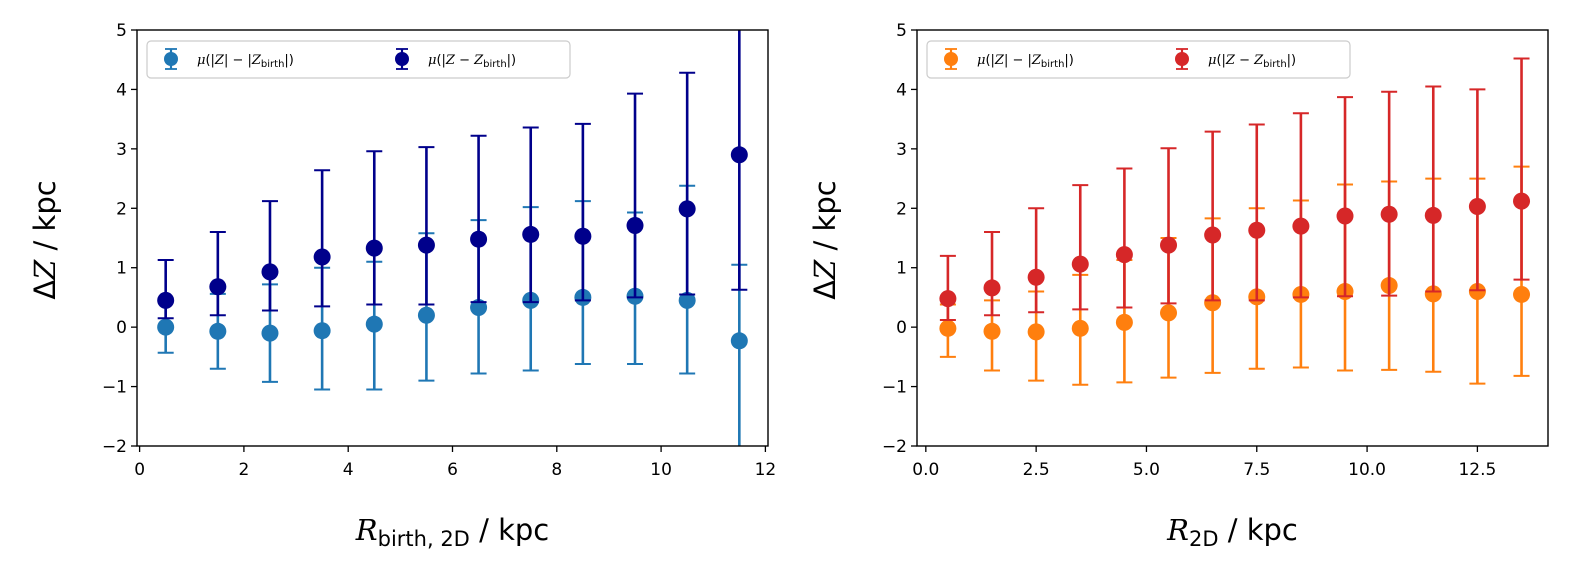 The width and height of the screenshot is (1577, 573). Describe the element at coordinates (452, 532) in the screenshot. I see `x-axis-label: Rbirth, 2D / kpc` at that location.